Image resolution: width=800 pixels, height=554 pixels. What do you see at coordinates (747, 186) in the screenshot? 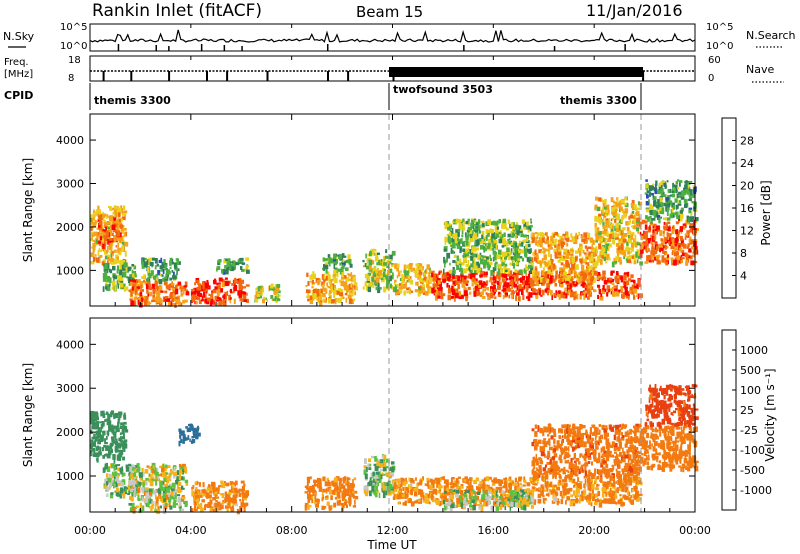
I see `colorbar-tick-label: 20` at bounding box center [747, 186].